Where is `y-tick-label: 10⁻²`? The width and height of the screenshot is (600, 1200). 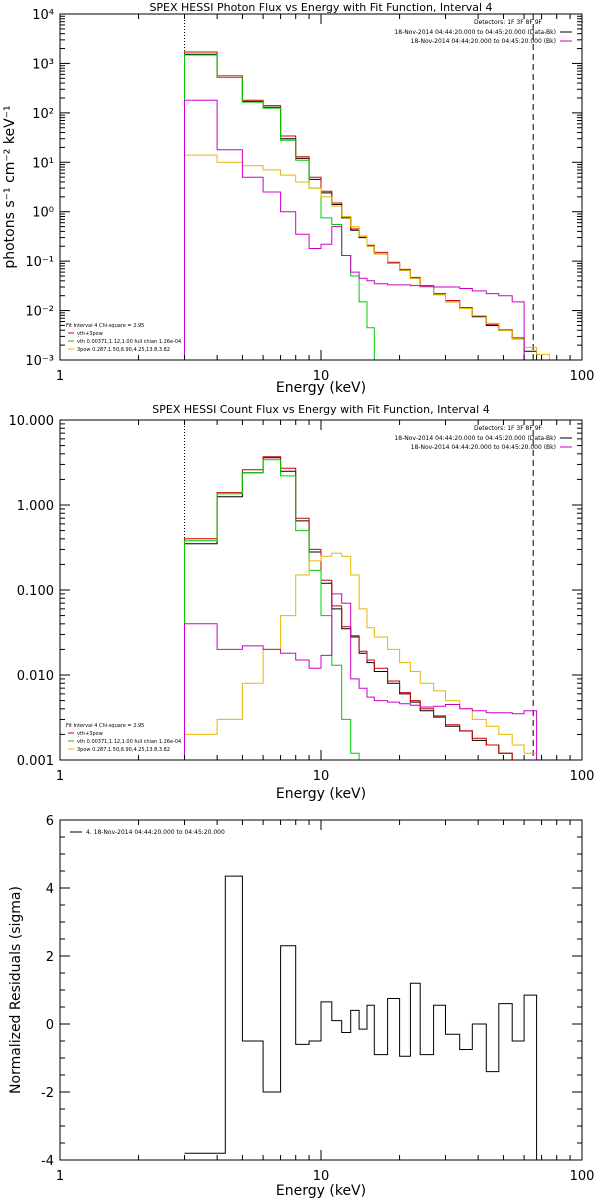 y-tick-label: 10⁻² is located at coordinates (39, 312).